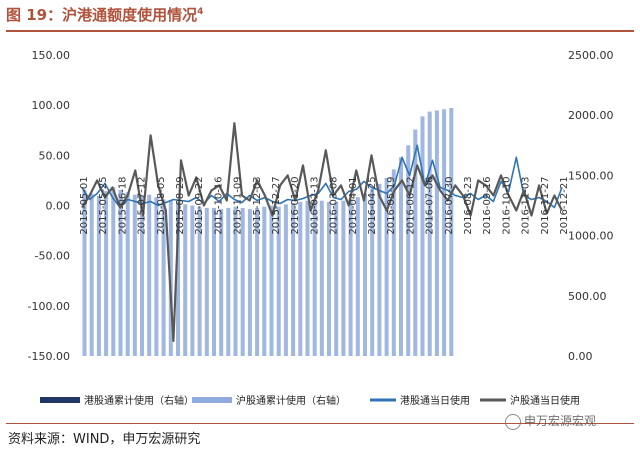 The height and width of the screenshot is (453, 640). Describe the element at coordinates (84, 205) in the screenshot. I see `x-tick-label: 2015-05-01` at that location.